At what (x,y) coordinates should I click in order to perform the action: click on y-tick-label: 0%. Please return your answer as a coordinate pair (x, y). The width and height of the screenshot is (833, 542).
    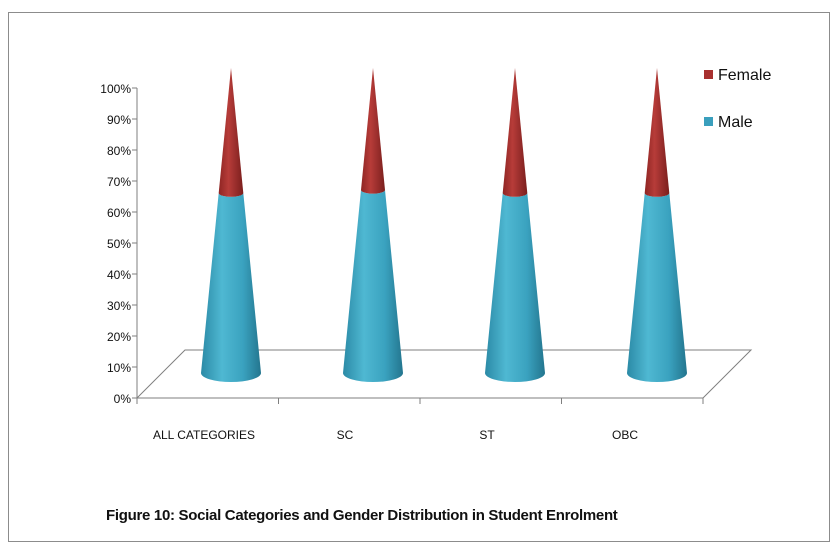
    Looking at the image, I should click on (123, 399).